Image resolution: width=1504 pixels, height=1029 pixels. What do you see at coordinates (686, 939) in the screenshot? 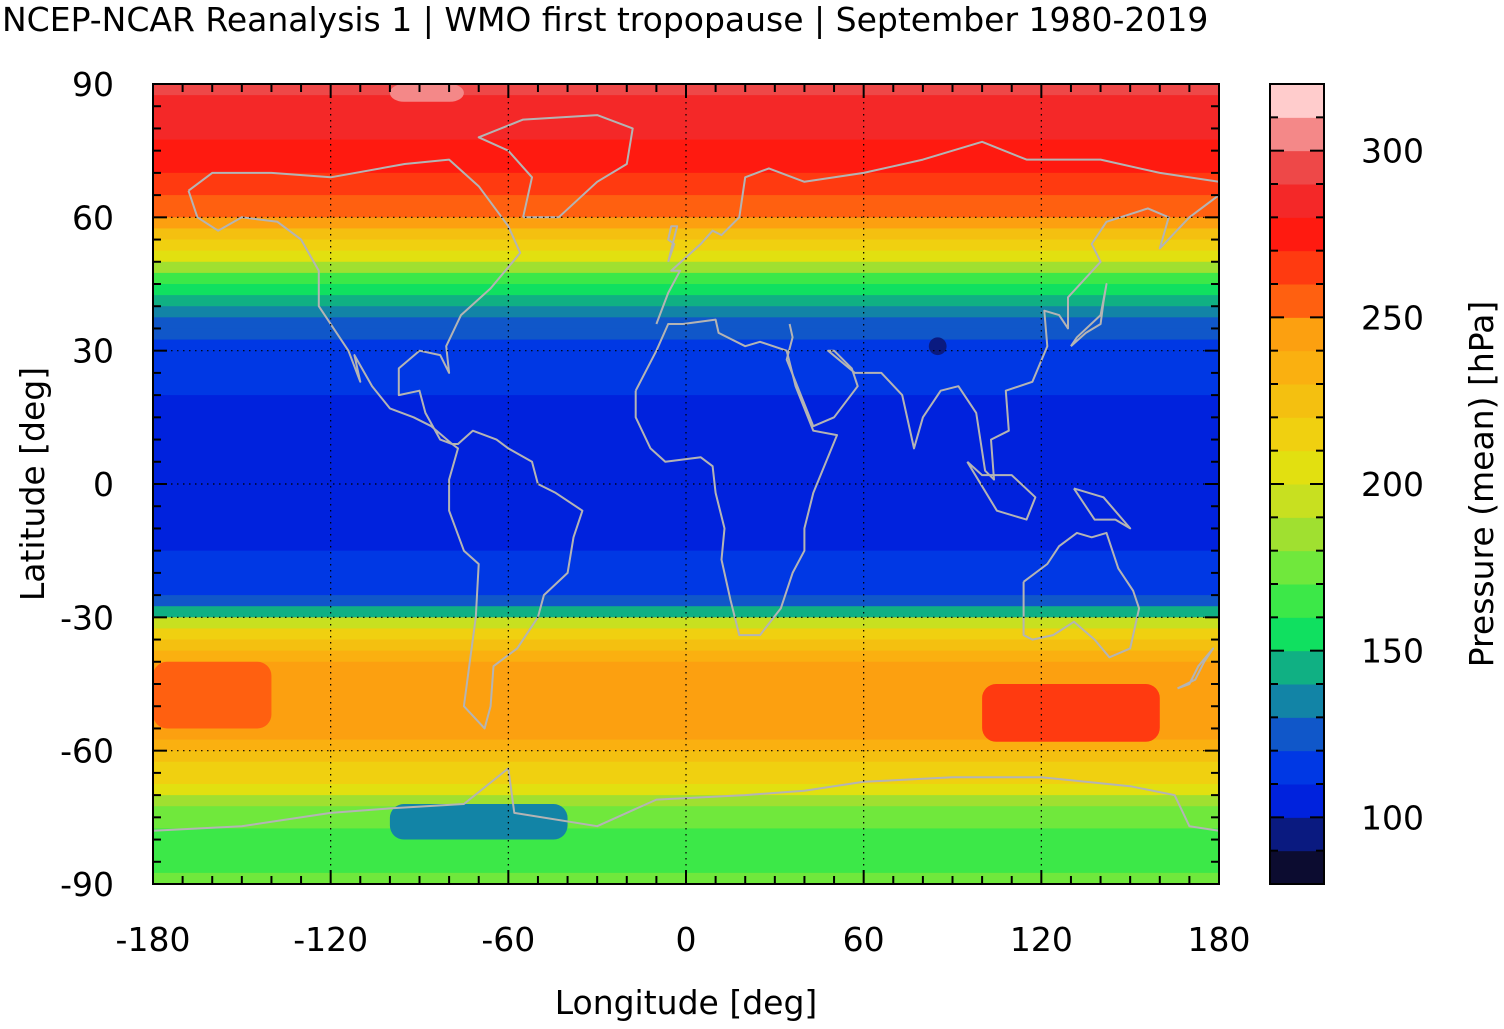
I see `x-tick-label: 0` at bounding box center [686, 939].